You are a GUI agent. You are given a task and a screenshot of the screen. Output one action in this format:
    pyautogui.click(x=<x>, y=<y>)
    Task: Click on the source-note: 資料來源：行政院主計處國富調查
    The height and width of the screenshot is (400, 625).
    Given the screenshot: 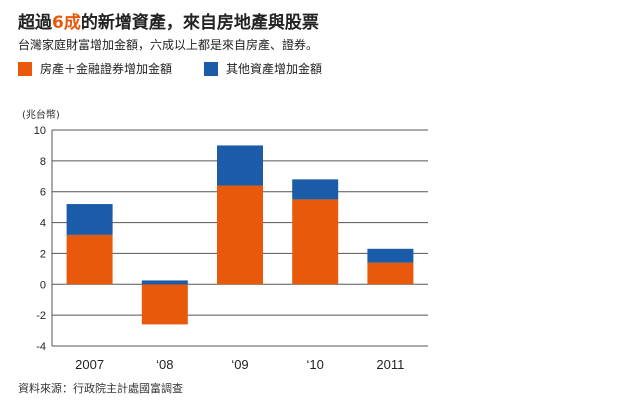 What is the action you would take?
    pyautogui.click(x=100, y=388)
    